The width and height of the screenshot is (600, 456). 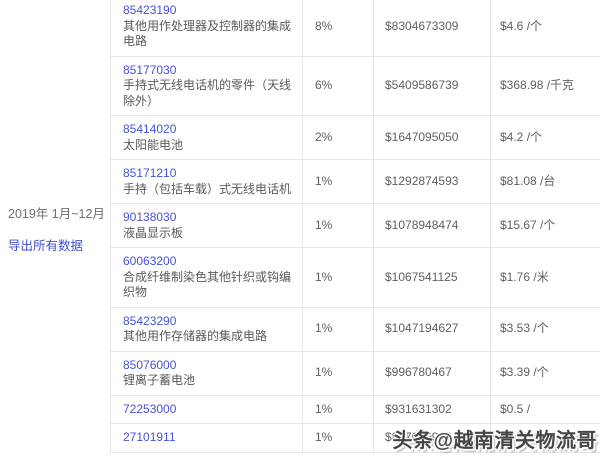 I want to click on trade-amount-cell: $1647095050, so click(x=432, y=137).